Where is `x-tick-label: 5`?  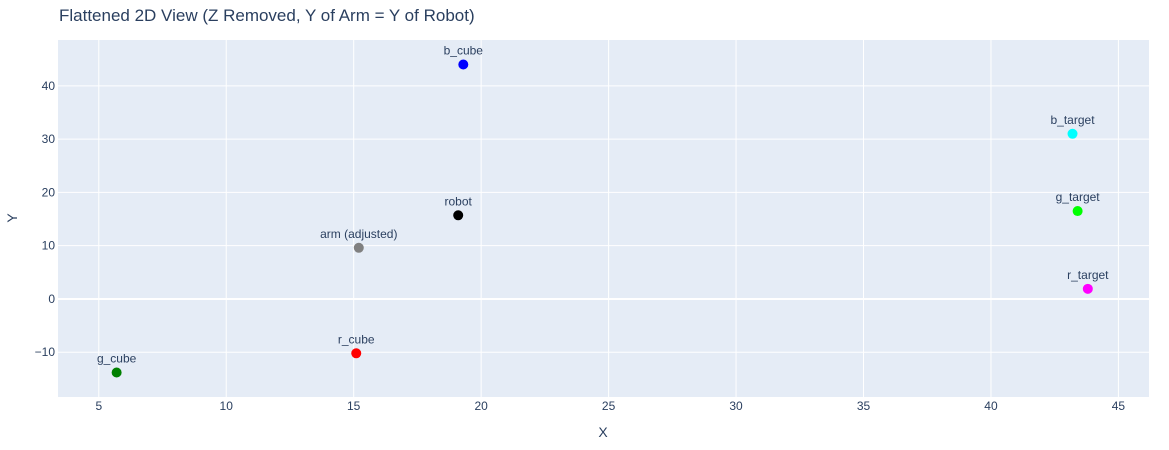
x-tick-label: 5 is located at coordinates (98, 406).